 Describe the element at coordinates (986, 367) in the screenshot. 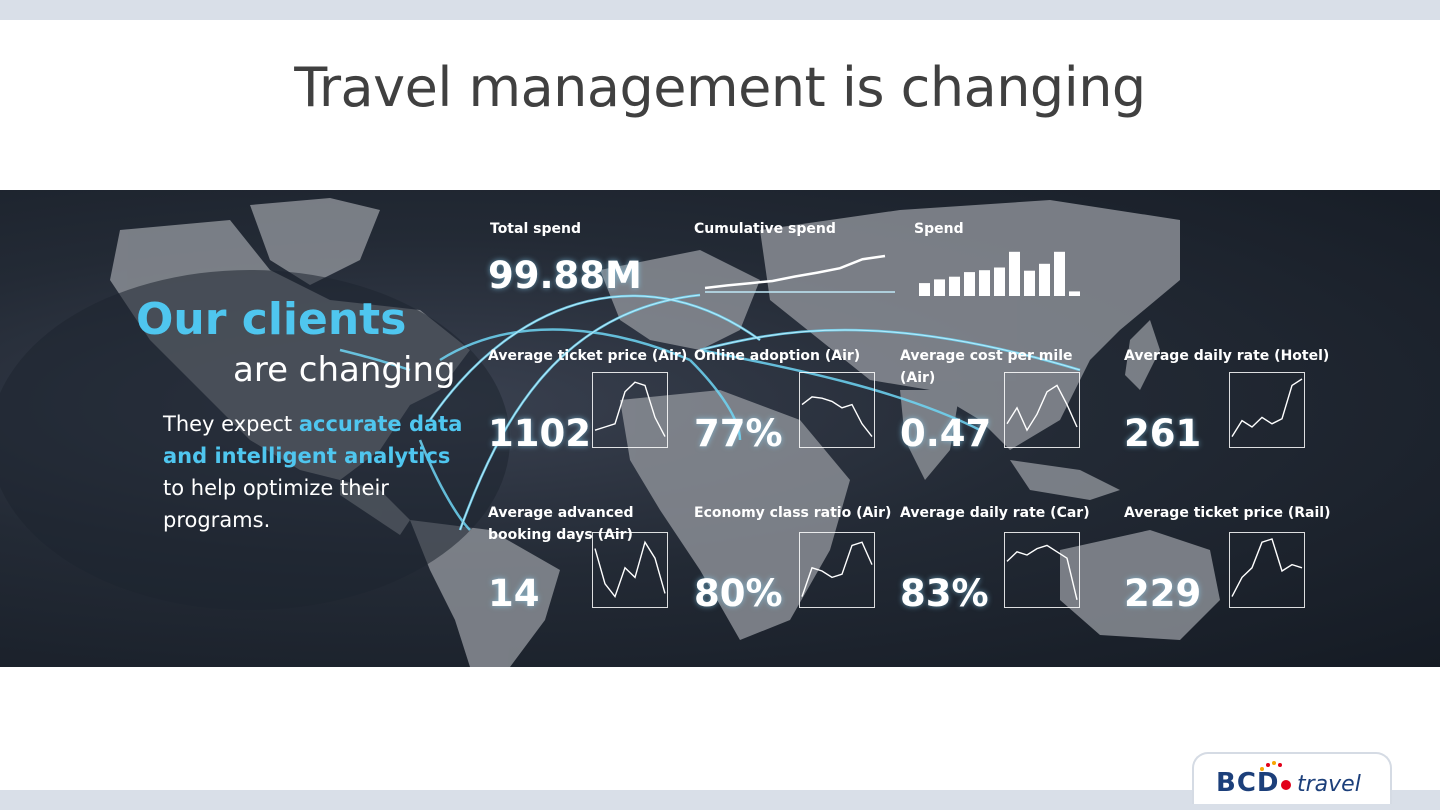

I see `metric-label: Average cost per mile (Air)` at that location.